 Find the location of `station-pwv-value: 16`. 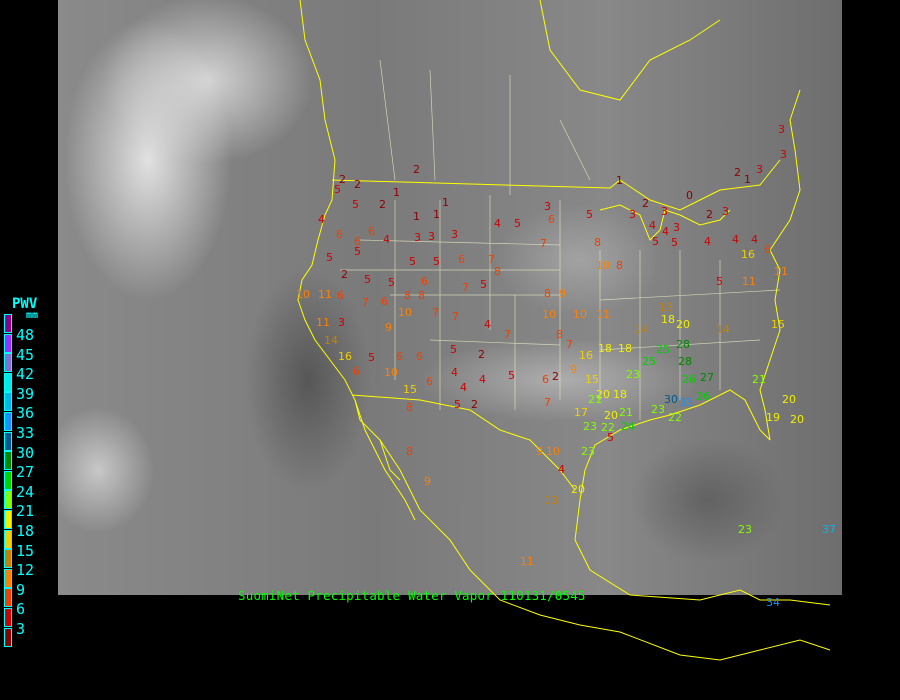

station-pwv-value: 16 is located at coordinates (345, 356).